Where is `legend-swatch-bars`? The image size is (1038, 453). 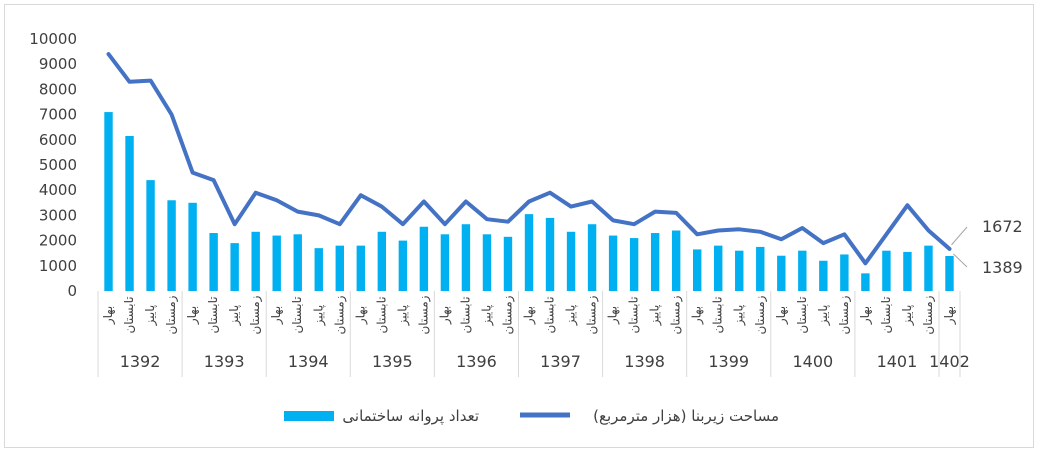 legend-swatch-bars is located at coordinates (309, 416).